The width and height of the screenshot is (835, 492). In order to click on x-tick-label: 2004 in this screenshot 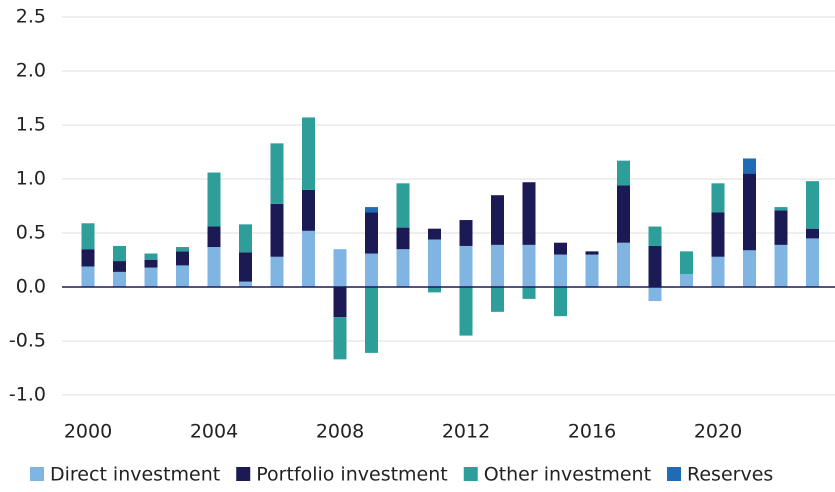, I will do `click(214, 432)`.